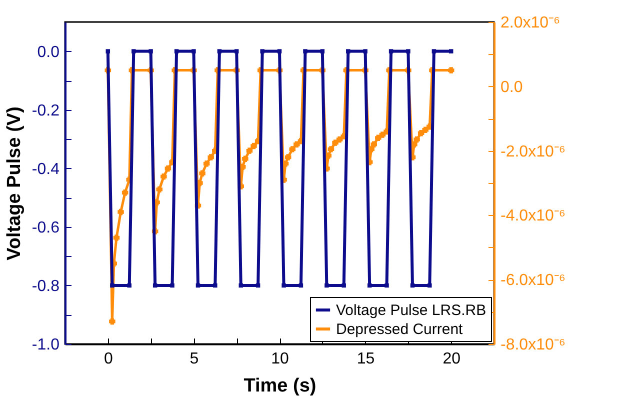 The width and height of the screenshot is (618, 400). I want to click on y-tick-label: -0.4, so click(46, 169).